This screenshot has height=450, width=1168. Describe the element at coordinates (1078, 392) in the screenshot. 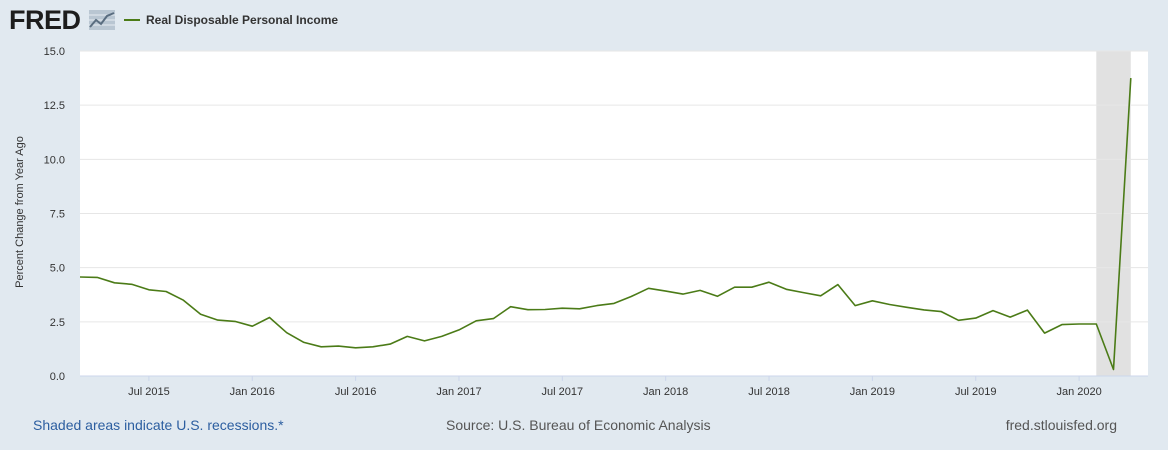

I see `x-tick-label: Jan 2020` at that location.